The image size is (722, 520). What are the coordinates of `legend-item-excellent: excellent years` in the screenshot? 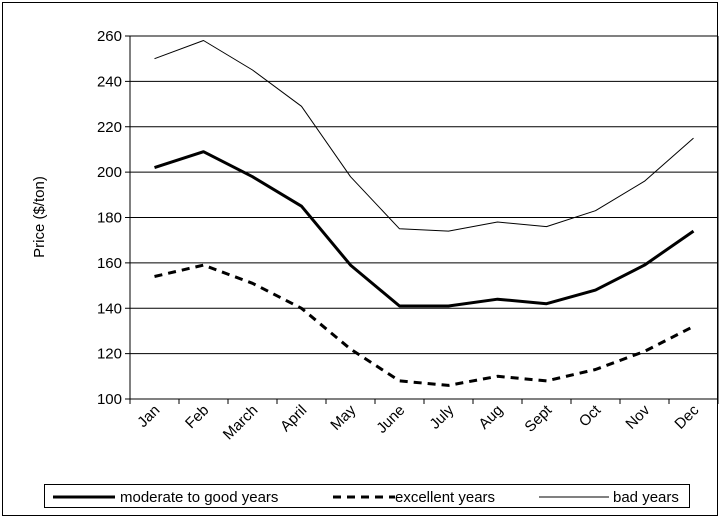 It's located at (414, 497).